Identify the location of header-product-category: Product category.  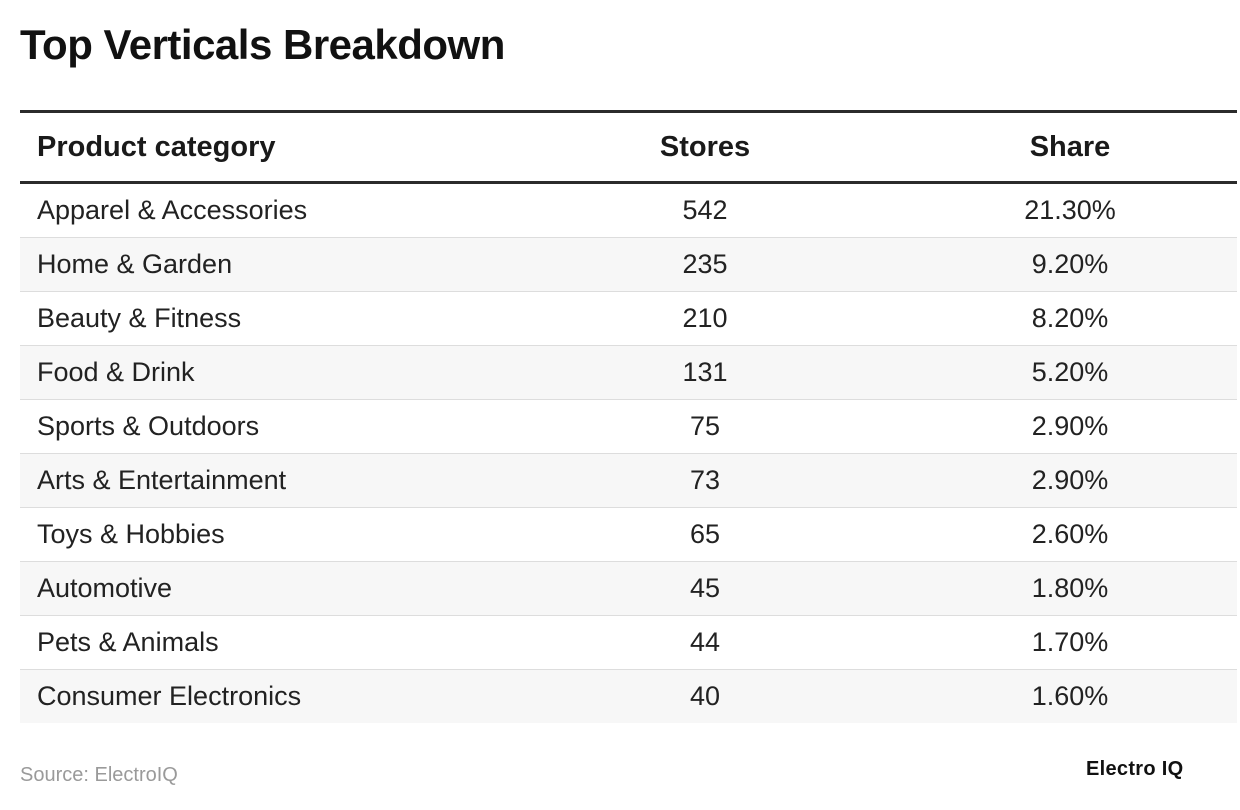
(156, 146).